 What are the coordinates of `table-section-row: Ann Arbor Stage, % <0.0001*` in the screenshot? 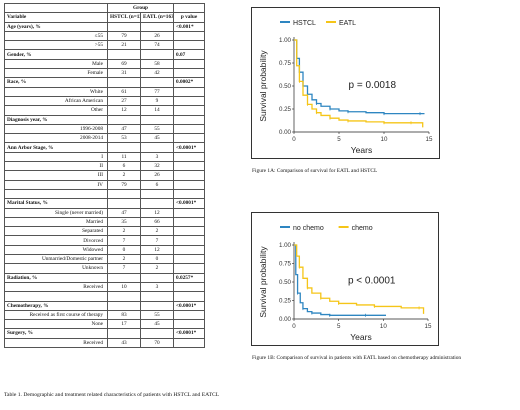 It's located at (105, 147).